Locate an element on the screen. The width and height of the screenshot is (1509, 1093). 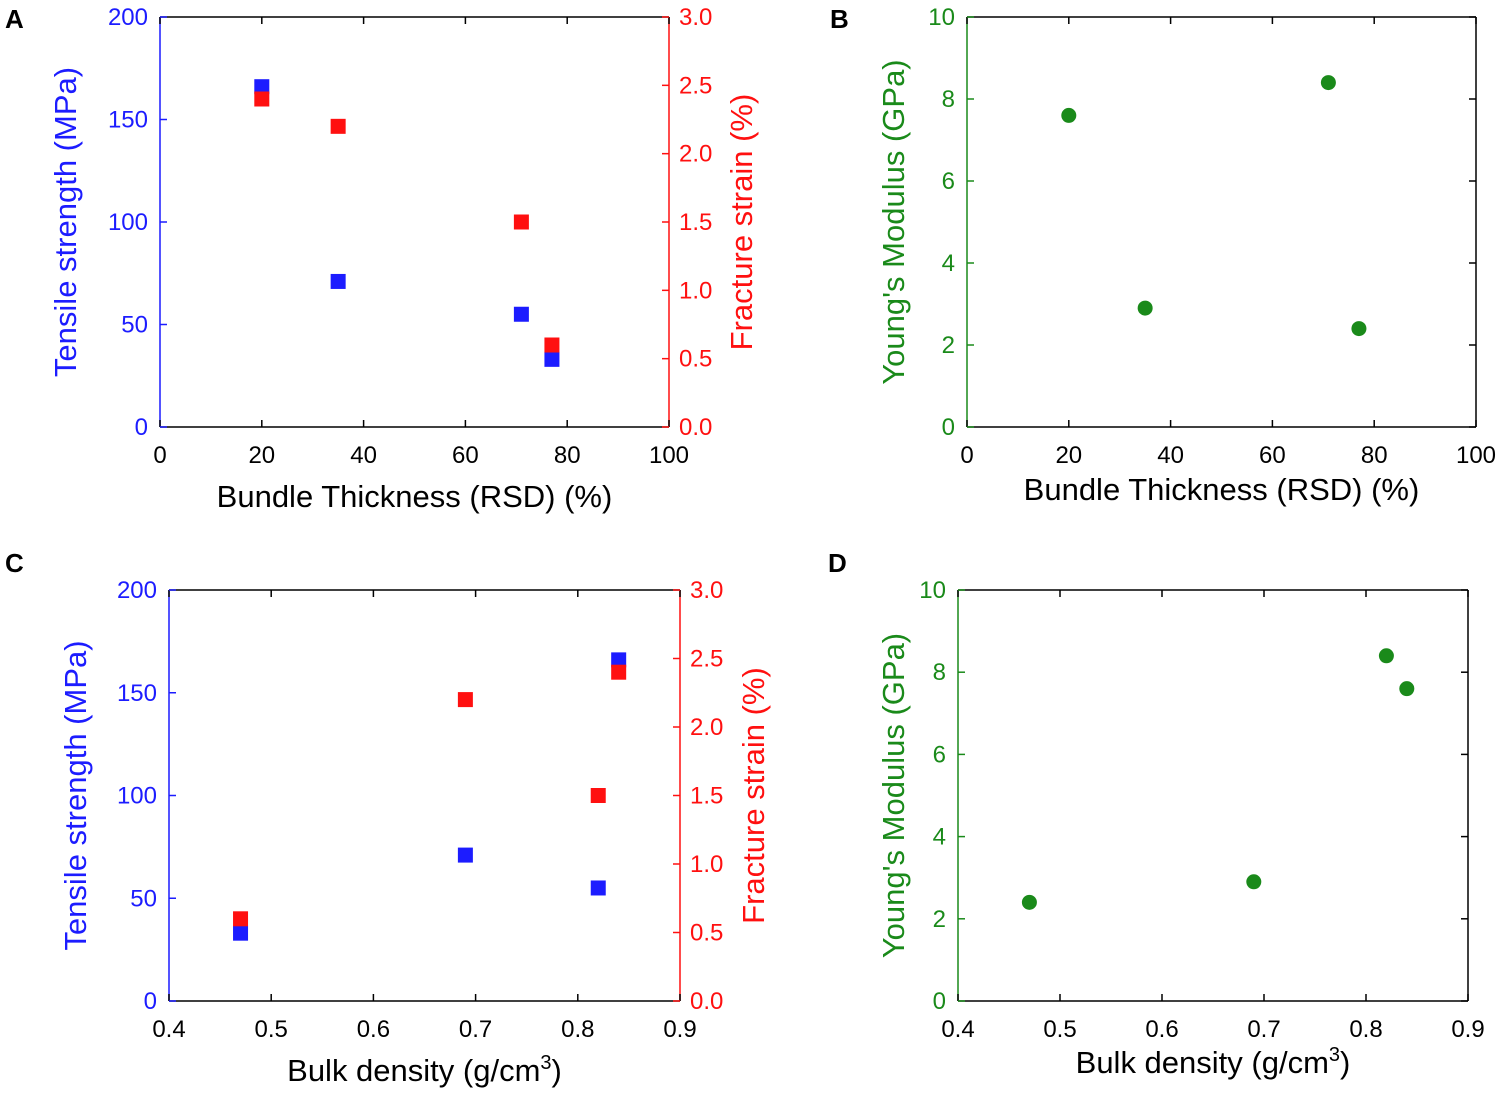
x-tick-label-b: 60 is located at coordinates (1272, 455).